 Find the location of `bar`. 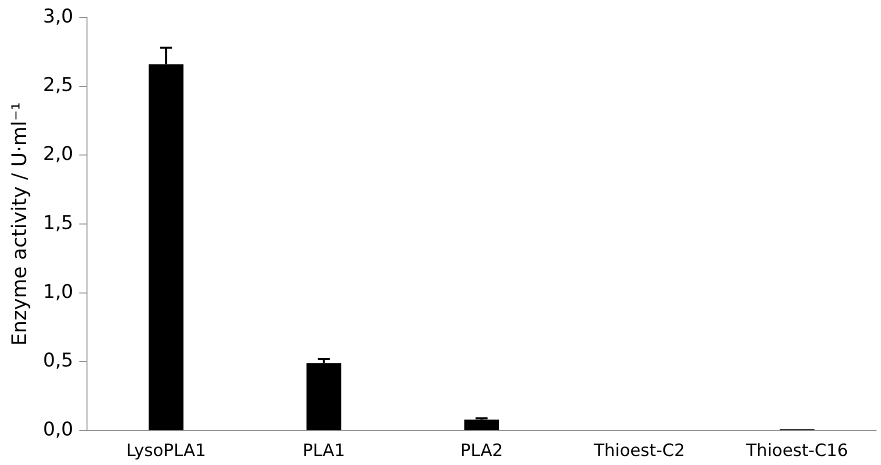

bar is located at coordinates (481, 425).